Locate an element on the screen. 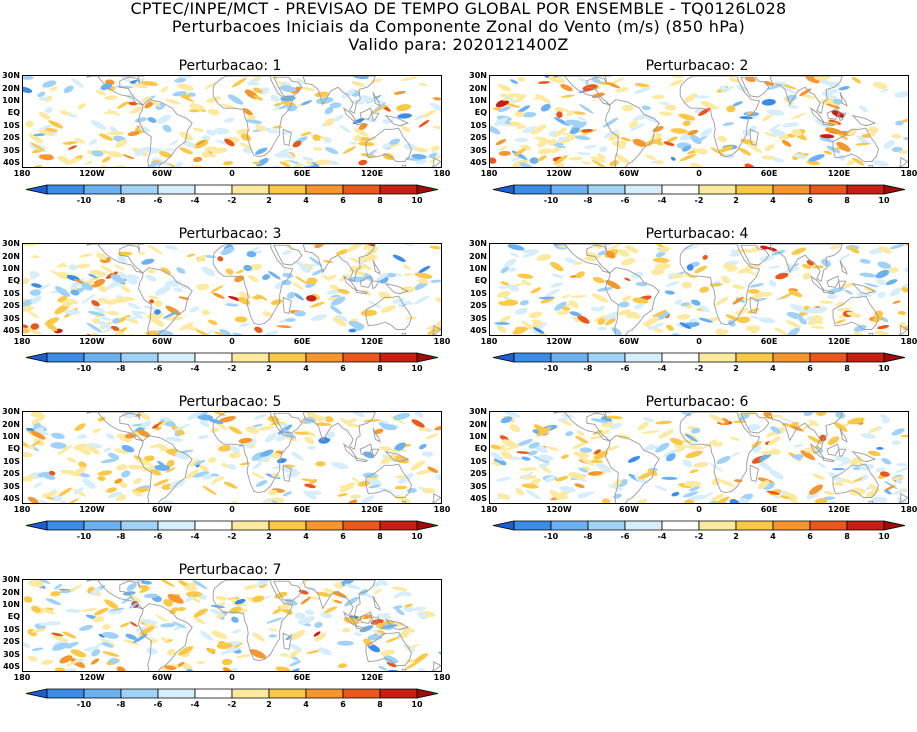  colorbar-tick-label: -4 is located at coordinates (195, 704).